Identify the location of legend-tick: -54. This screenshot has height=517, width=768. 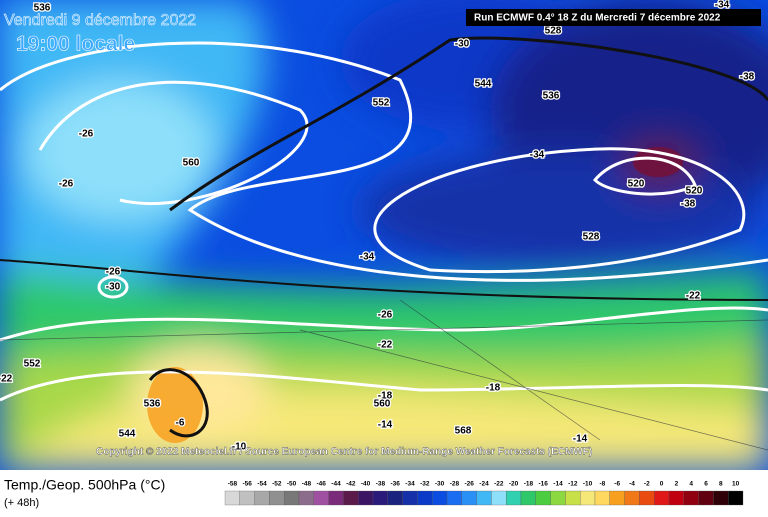
(262, 484).